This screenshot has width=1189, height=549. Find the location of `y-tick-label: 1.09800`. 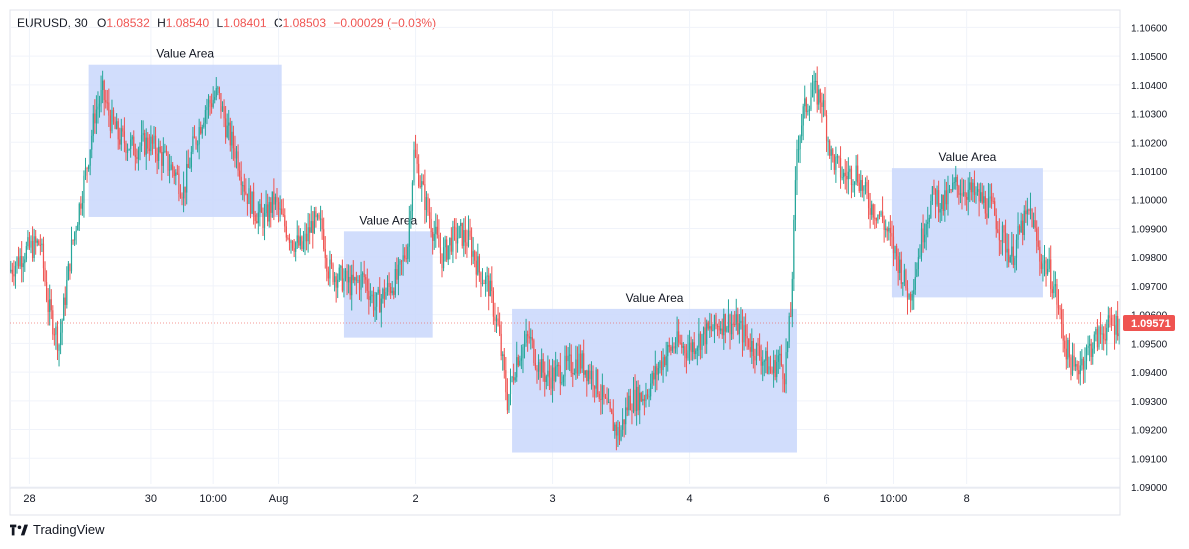

y-tick-label: 1.09800 is located at coordinates (1149, 258).